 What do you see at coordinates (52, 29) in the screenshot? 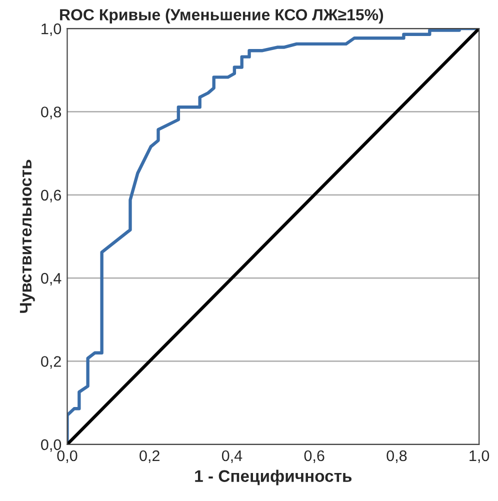
I see `y-tick-label: 1,0` at bounding box center [52, 29].